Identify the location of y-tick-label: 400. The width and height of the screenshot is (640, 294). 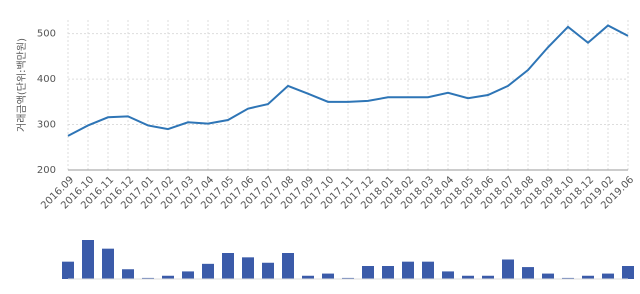
(46, 79).